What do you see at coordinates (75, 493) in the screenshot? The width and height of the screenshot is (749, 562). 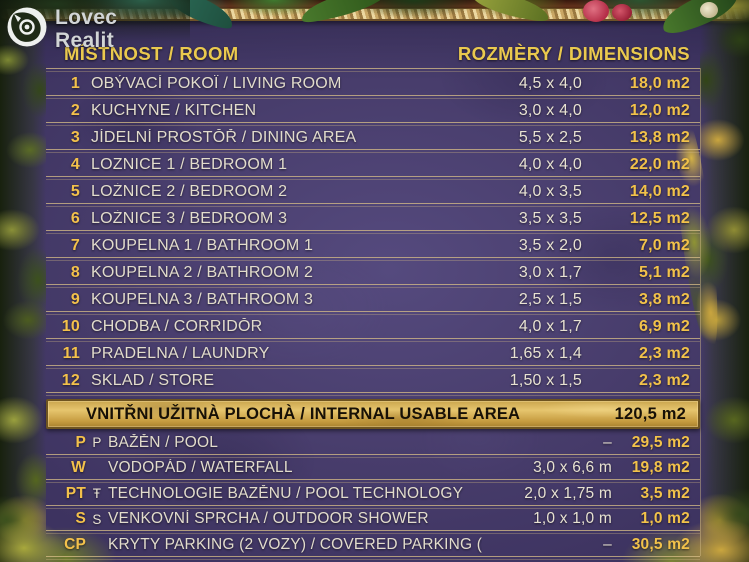 I see `feature-code: PT` at bounding box center [75, 493].